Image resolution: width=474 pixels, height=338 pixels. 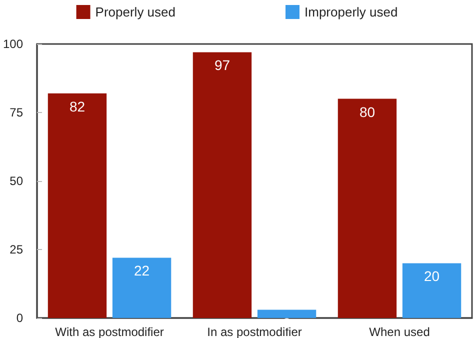 I want to click on data-label: 80, so click(x=367, y=112).